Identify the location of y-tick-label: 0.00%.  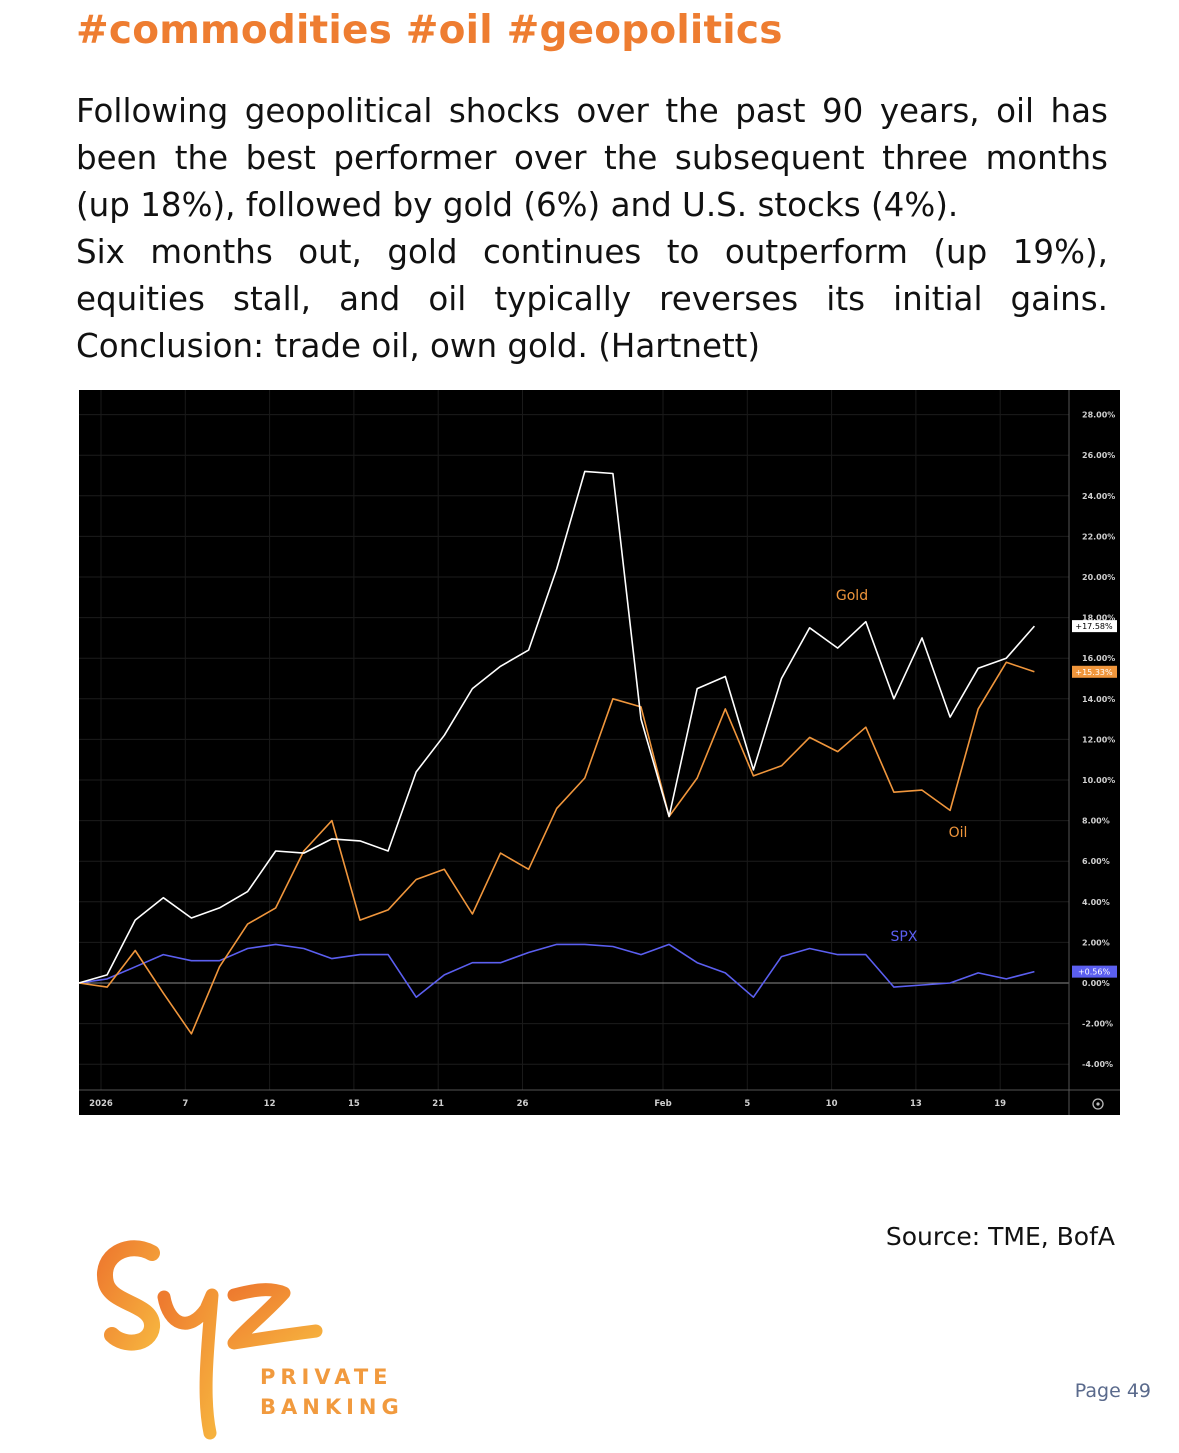
(1096, 983).